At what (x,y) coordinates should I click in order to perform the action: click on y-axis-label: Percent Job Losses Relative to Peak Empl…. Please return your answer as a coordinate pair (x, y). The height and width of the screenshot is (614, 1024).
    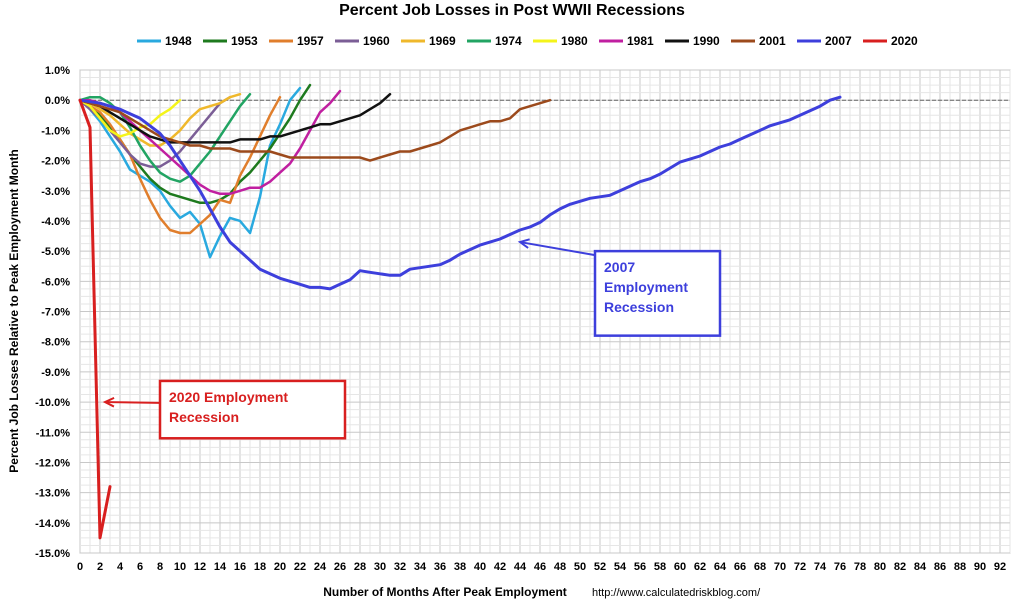
    Looking at the image, I should click on (14, 310).